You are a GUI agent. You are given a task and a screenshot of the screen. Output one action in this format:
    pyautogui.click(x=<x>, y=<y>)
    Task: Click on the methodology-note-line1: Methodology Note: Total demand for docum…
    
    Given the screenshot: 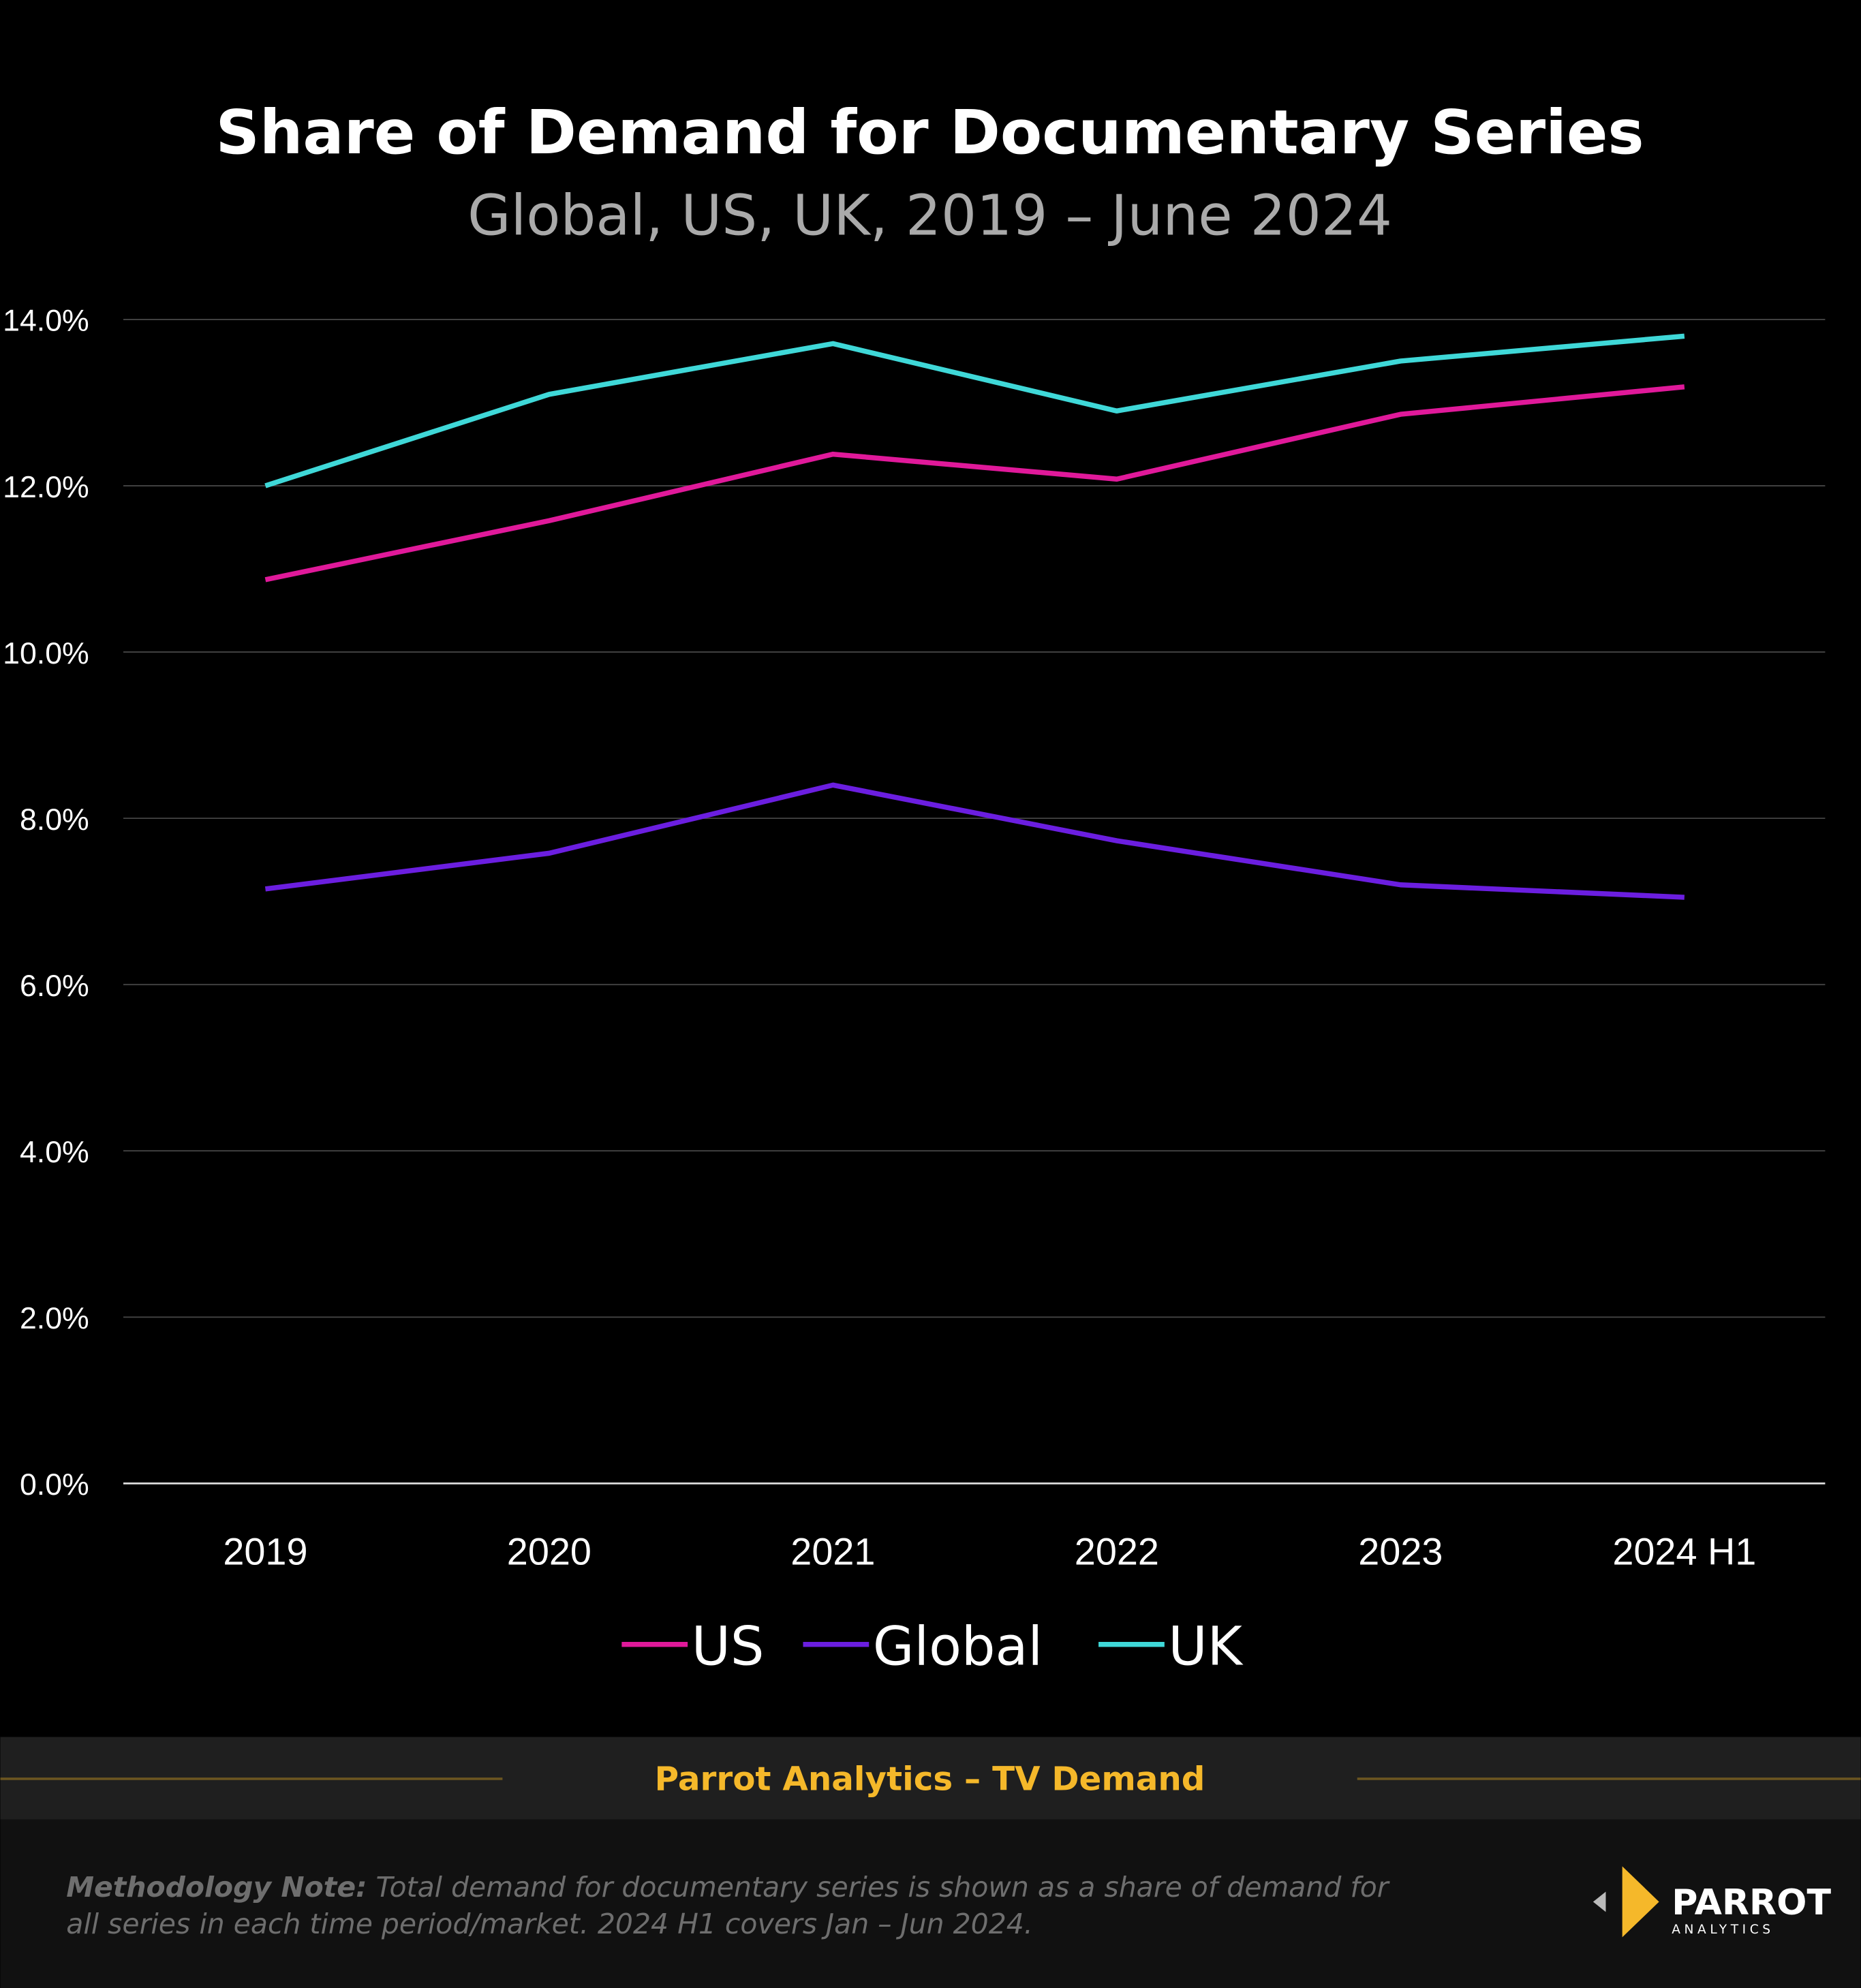 What is the action you would take?
    pyautogui.click(x=728, y=1887)
    